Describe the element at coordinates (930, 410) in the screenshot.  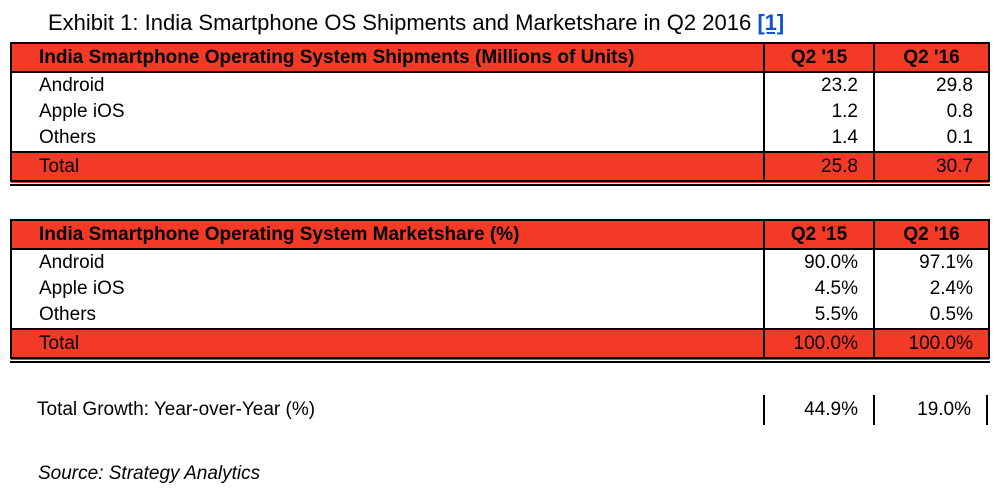
I see `growth-value-q216: 19.0%` at that location.